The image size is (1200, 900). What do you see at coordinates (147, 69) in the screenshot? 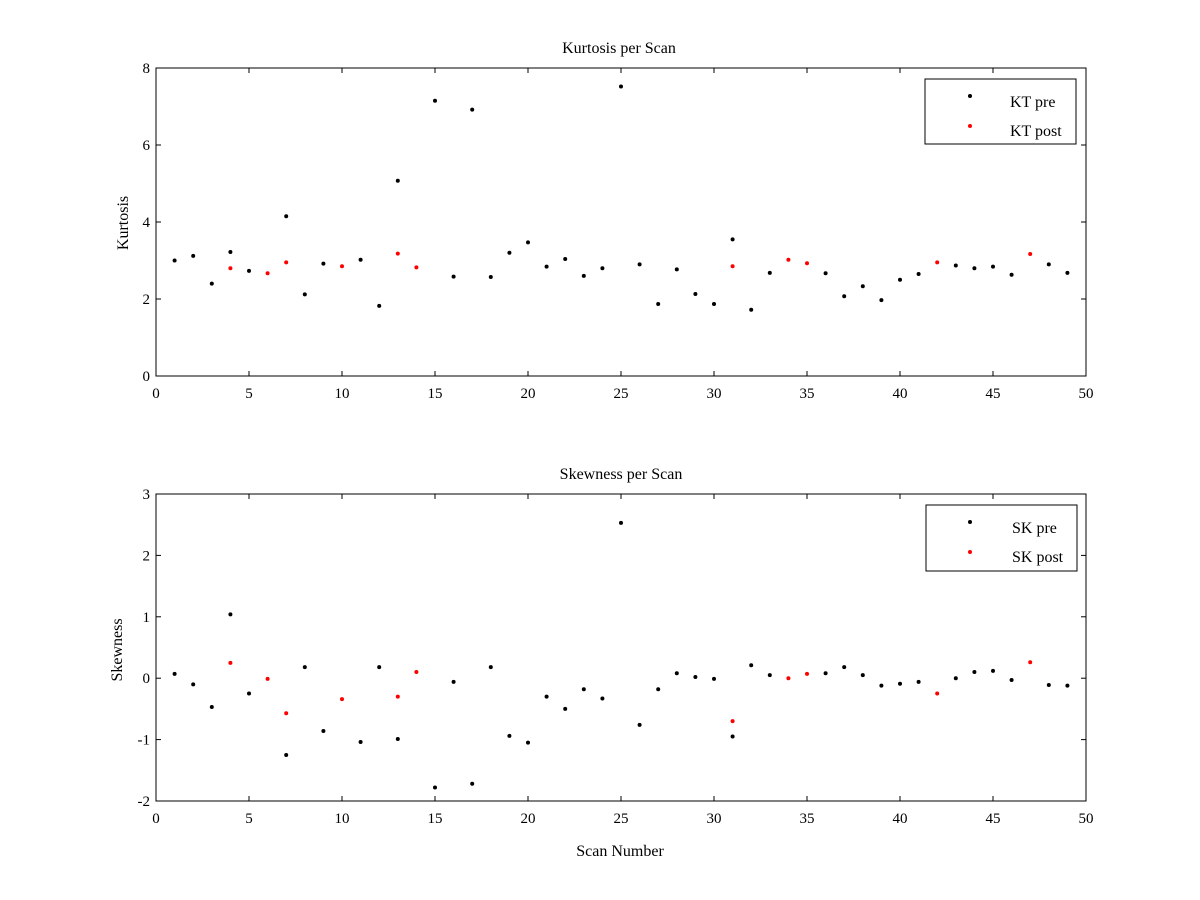
I see `kurtosis-y-tick-label: 8` at bounding box center [147, 69].